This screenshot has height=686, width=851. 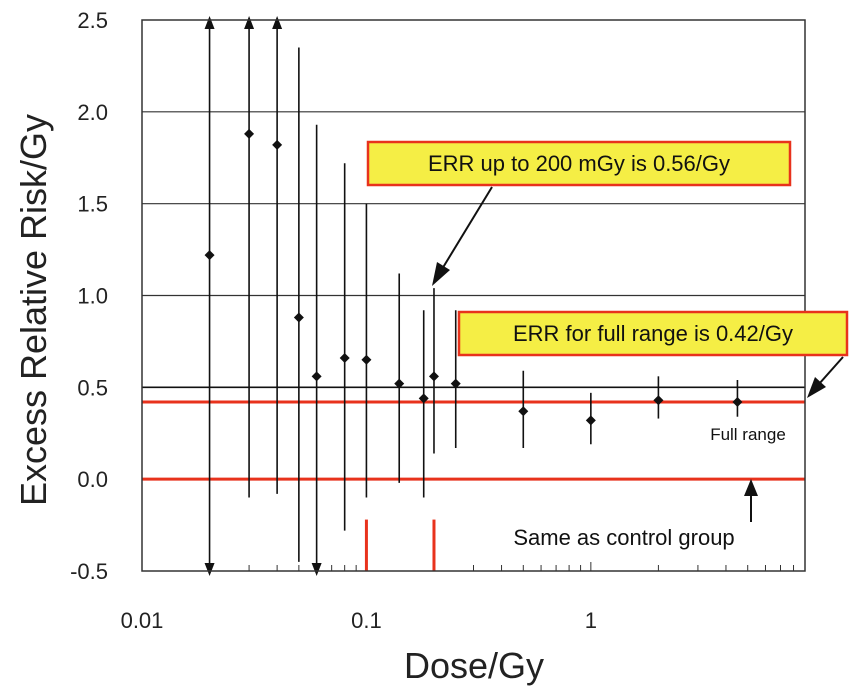 I want to click on y-tick-label: 2.5, so click(x=92, y=20).